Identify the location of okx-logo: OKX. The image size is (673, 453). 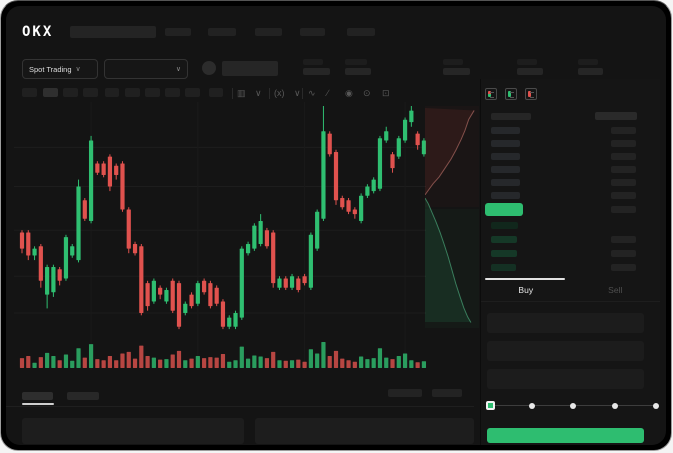
(38, 32).